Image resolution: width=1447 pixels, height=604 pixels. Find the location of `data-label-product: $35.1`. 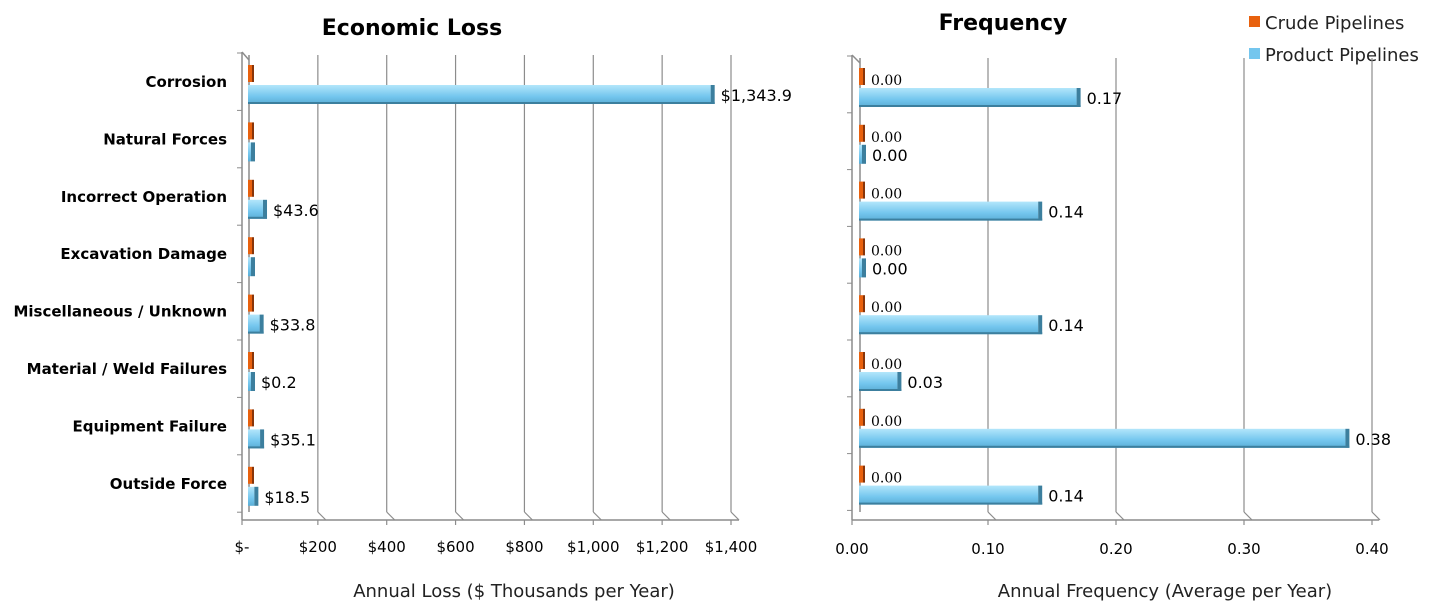

data-label-product: $35.1 is located at coordinates (293, 439).